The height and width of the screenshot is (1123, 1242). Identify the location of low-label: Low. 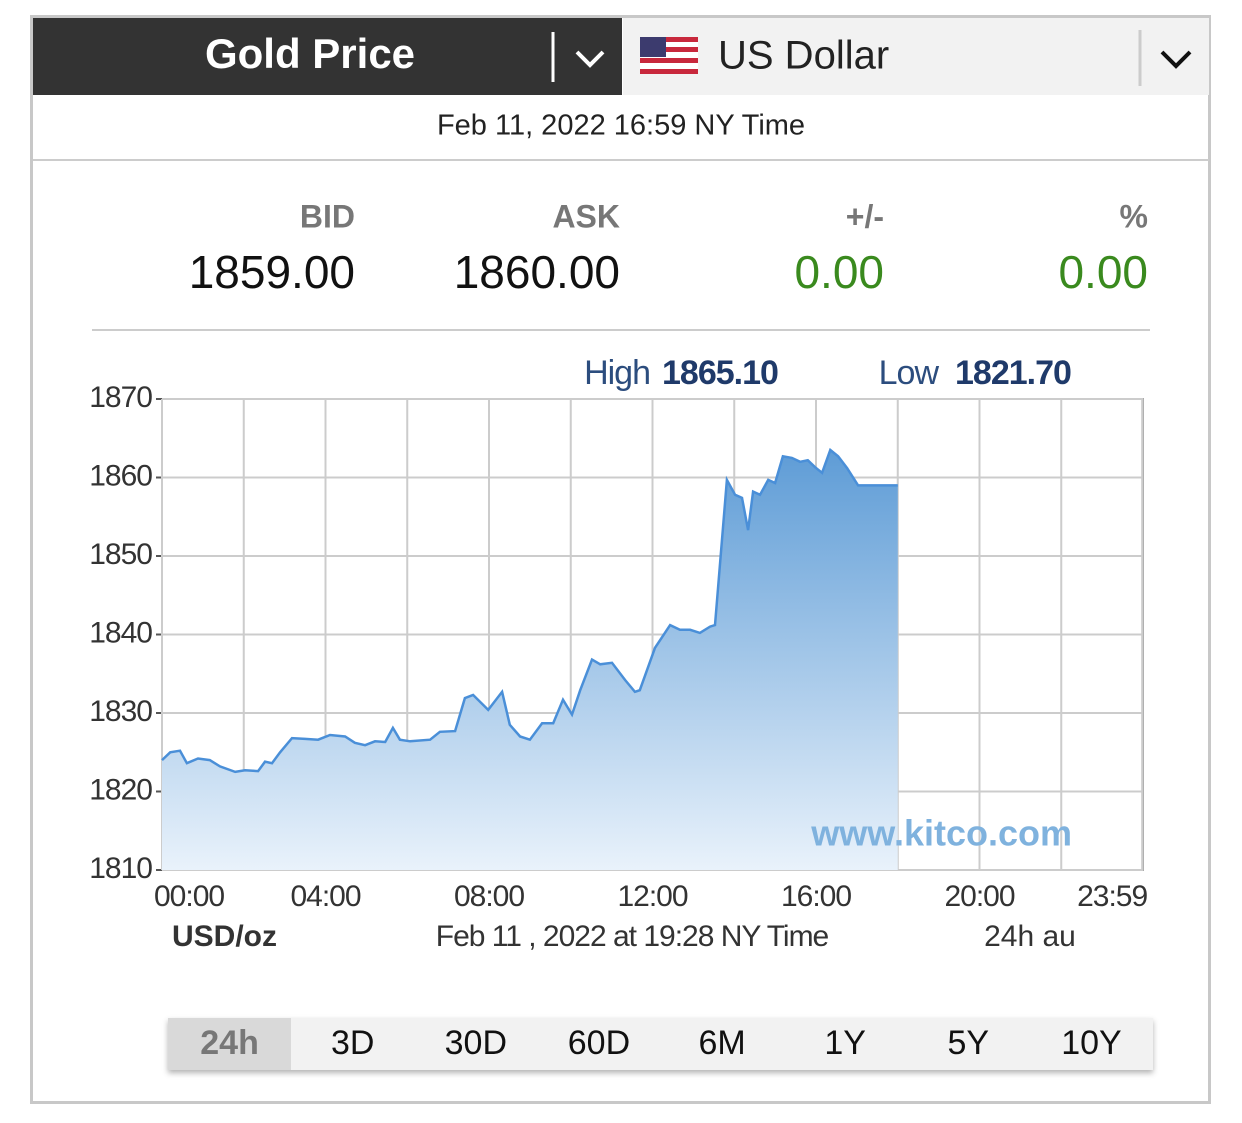
(909, 373).